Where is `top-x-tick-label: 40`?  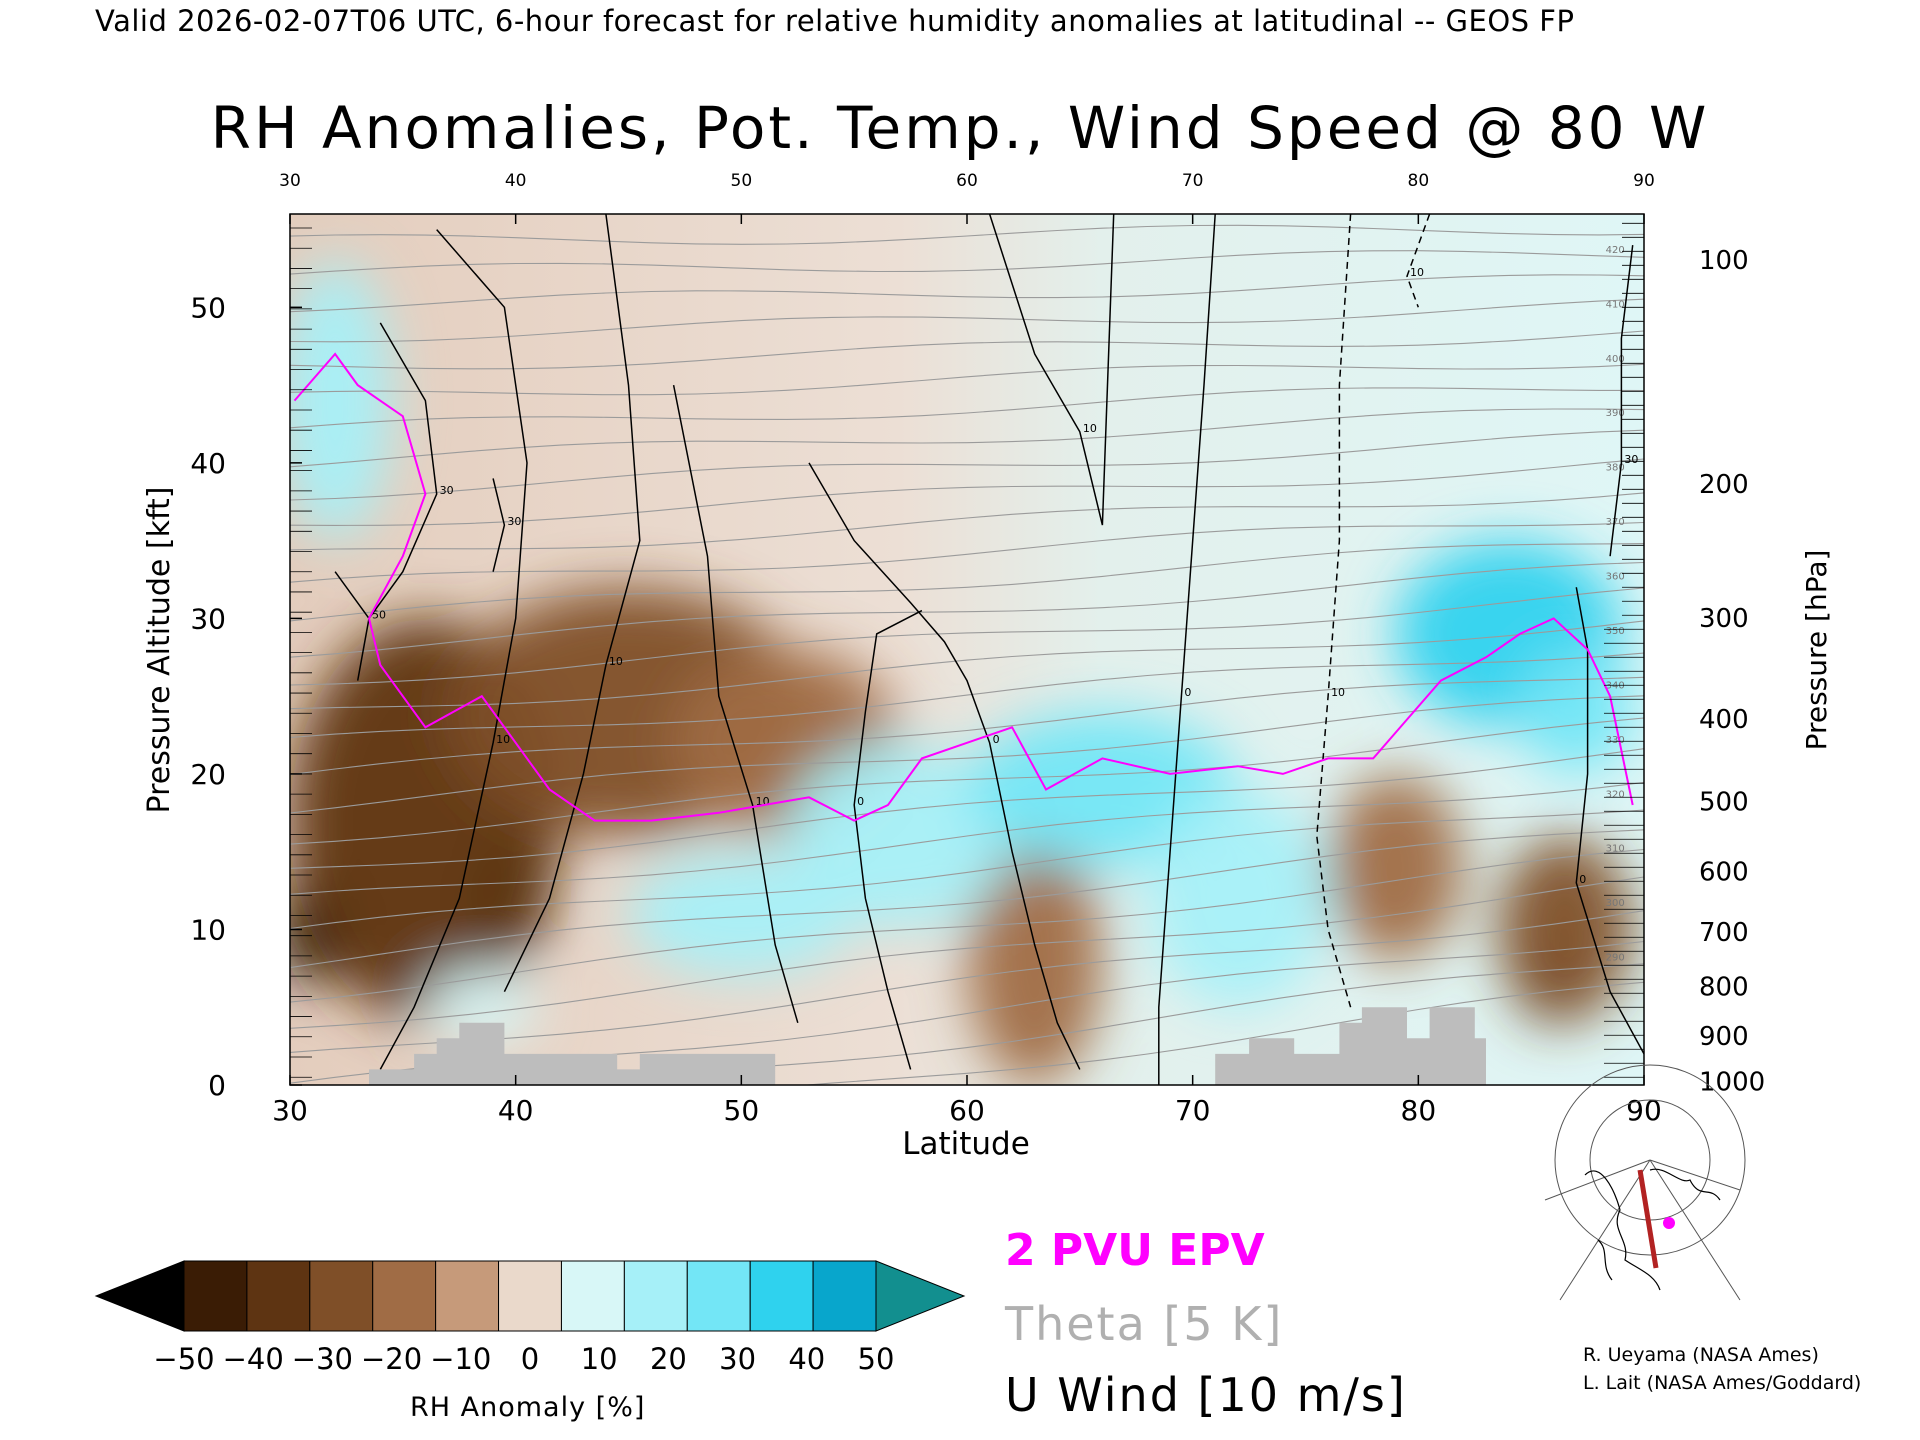 top-x-tick-label: 40 is located at coordinates (516, 181).